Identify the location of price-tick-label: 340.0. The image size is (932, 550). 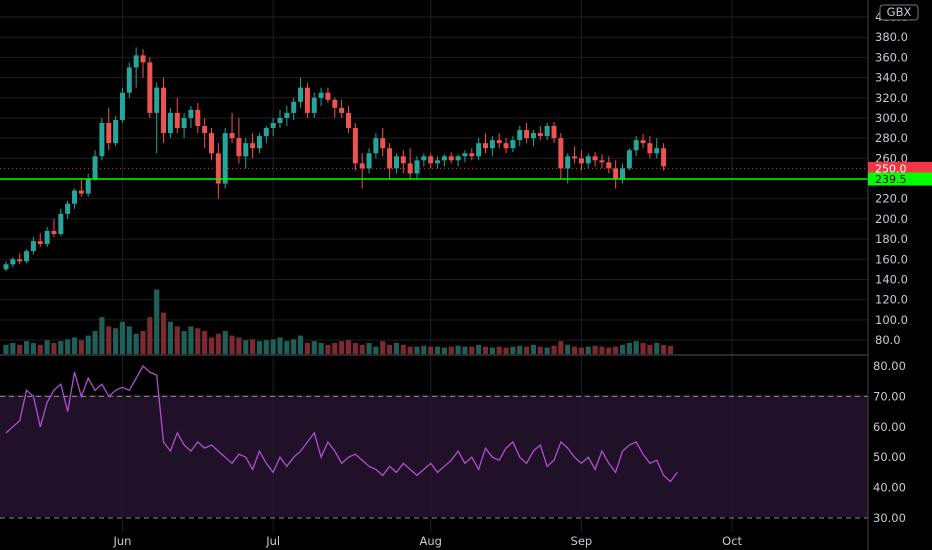
(891, 78).